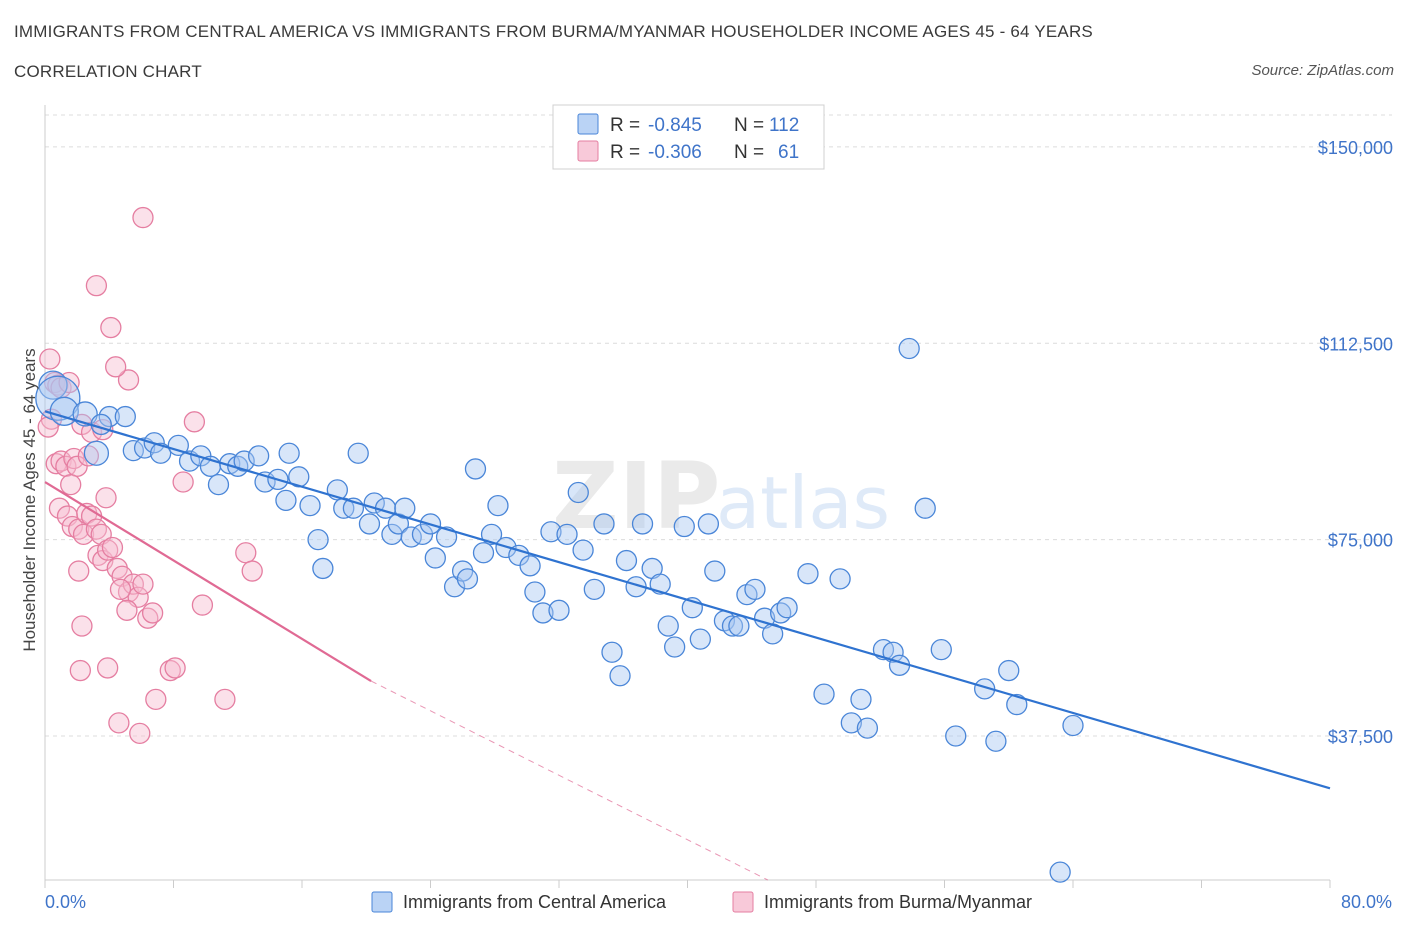  Describe the element at coordinates (1356, 344) in the screenshot. I see `y-tick-label-2: $112,500` at that location.